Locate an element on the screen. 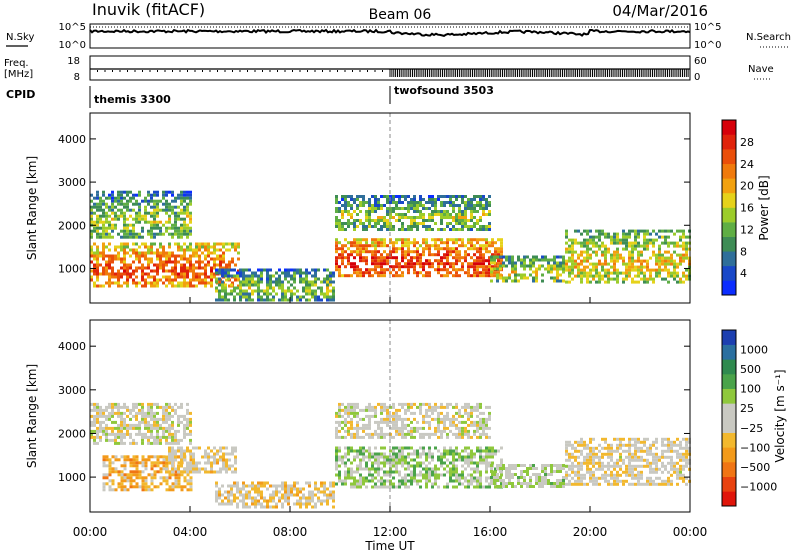 This screenshot has width=800, height=554. power-echo-cell-4-1908 is located at coordinates (447, 223).